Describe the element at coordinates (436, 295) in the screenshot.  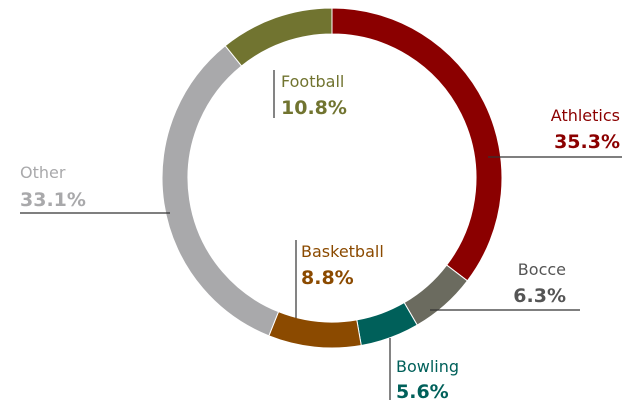
I see `slice-bocce` at that location.